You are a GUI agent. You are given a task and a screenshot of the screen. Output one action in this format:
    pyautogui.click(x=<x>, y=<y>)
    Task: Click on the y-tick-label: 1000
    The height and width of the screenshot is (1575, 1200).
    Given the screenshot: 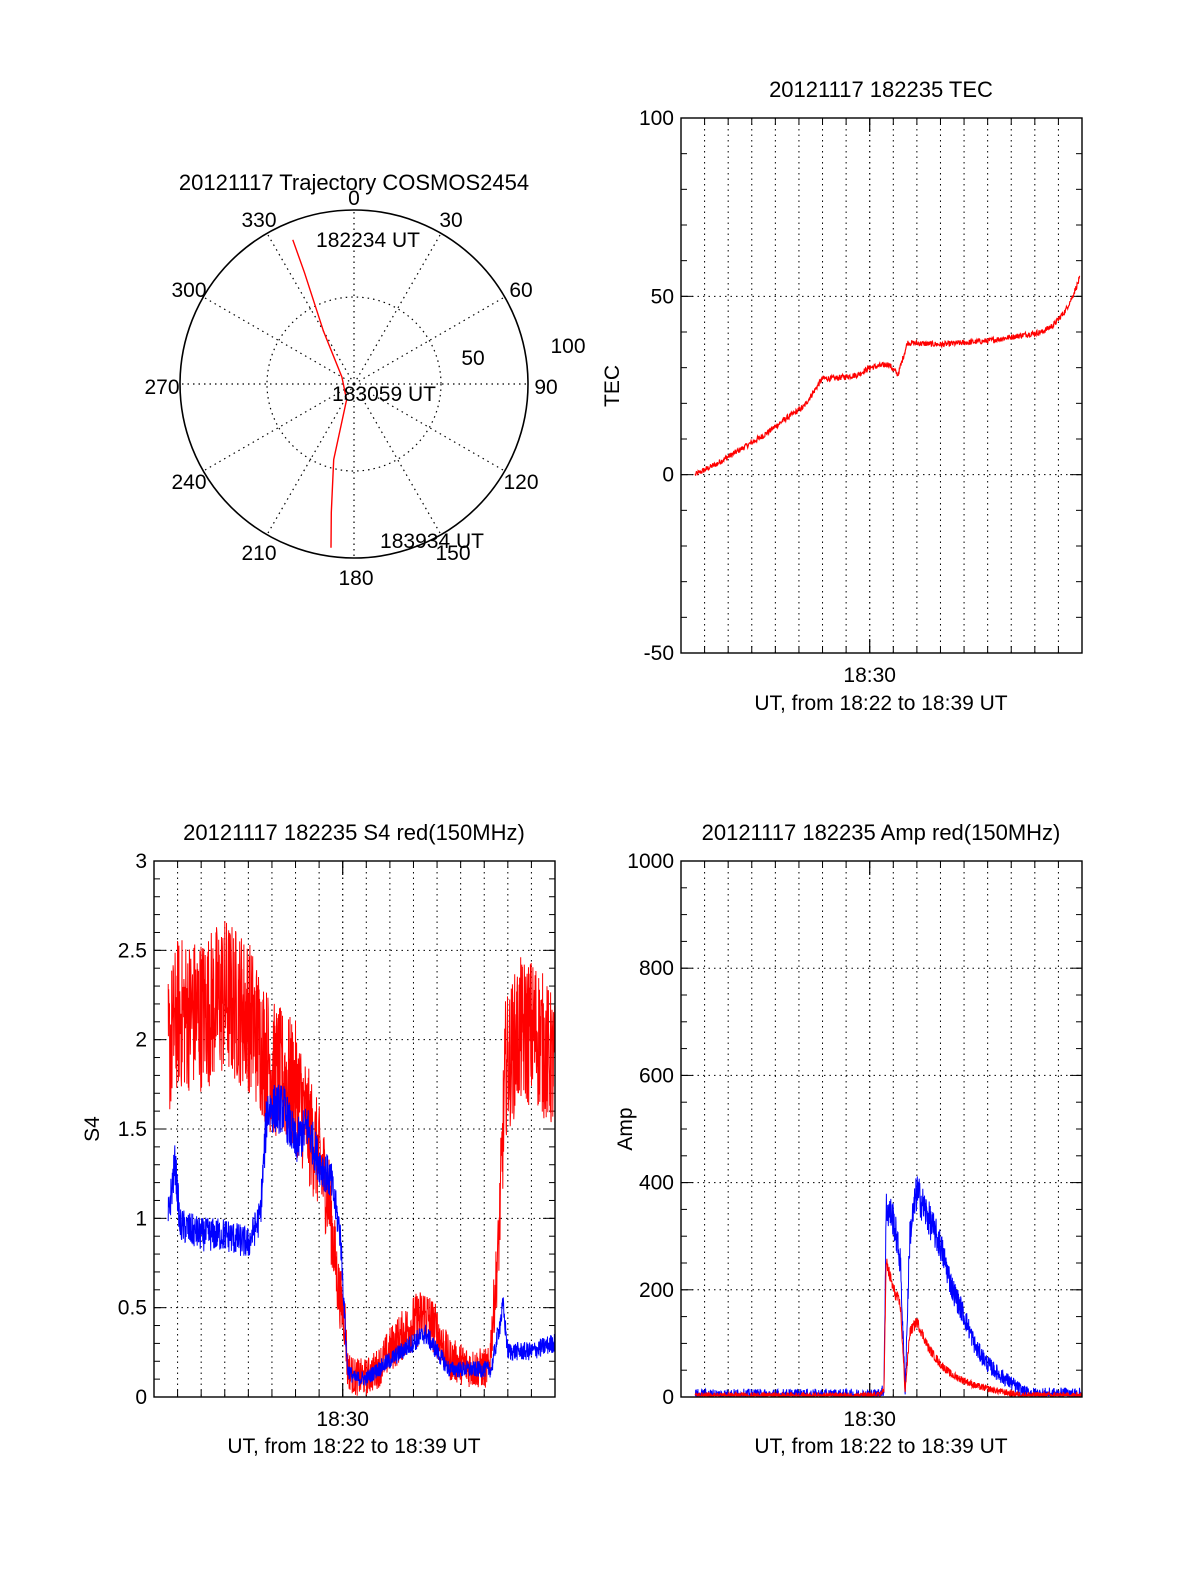 What is the action you would take?
    pyautogui.click(x=650, y=861)
    